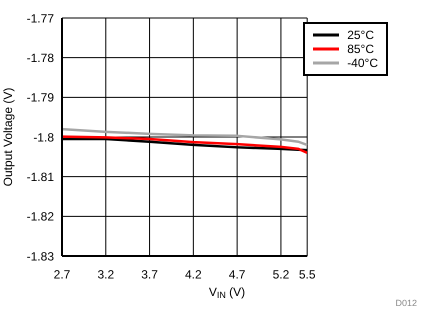 Image resolution: width=431 pixels, height=324 pixels. Describe the element at coordinates (307, 275) in the screenshot. I see `x-tick-label: 5.5` at that location.